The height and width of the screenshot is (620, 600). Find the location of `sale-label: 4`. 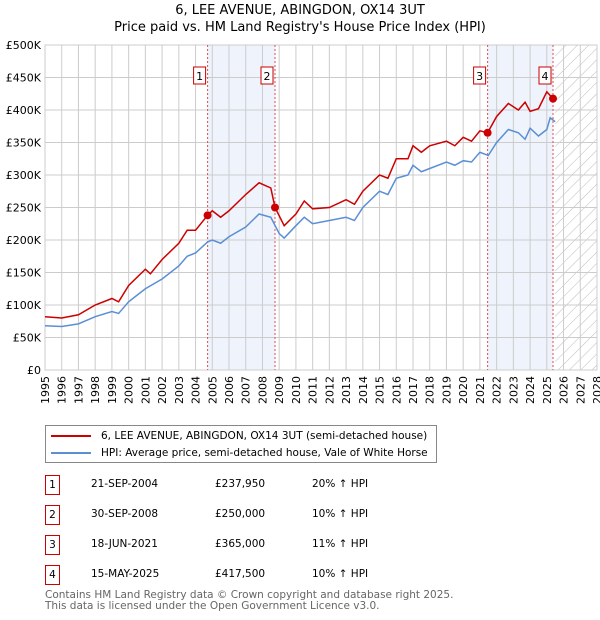

sale-label: 4 is located at coordinates (545, 76).